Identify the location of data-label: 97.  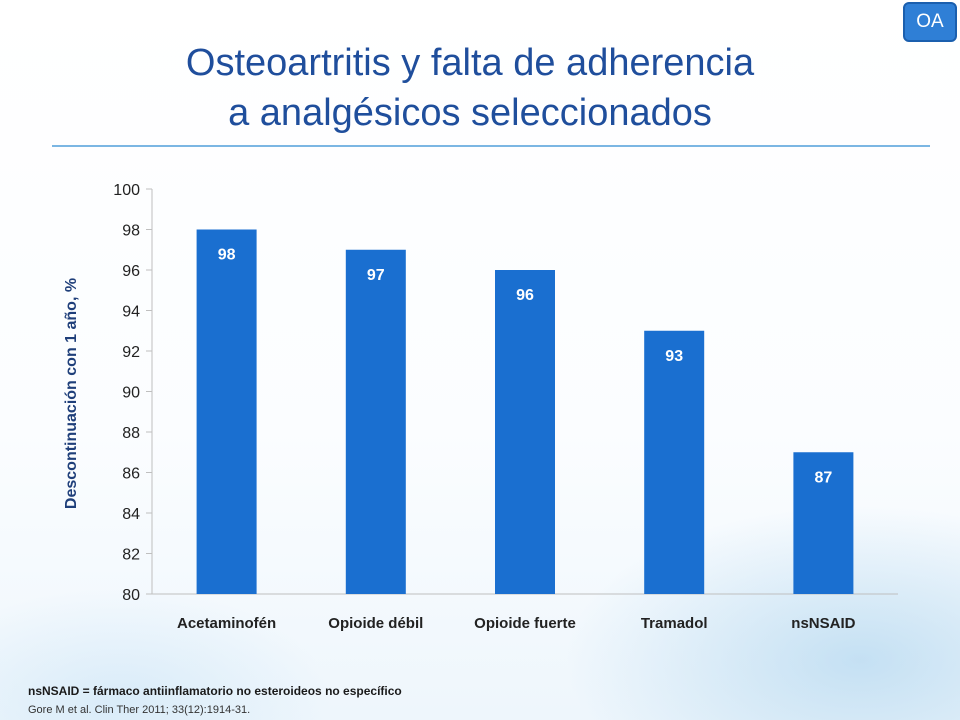
(376, 275).